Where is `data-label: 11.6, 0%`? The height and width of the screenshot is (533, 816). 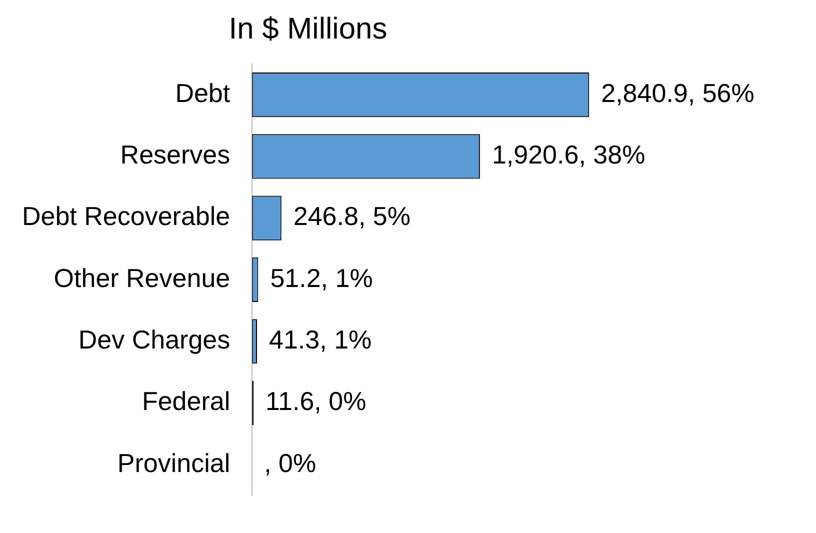
data-label: 11.6, 0% is located at coordinates (315, 401).